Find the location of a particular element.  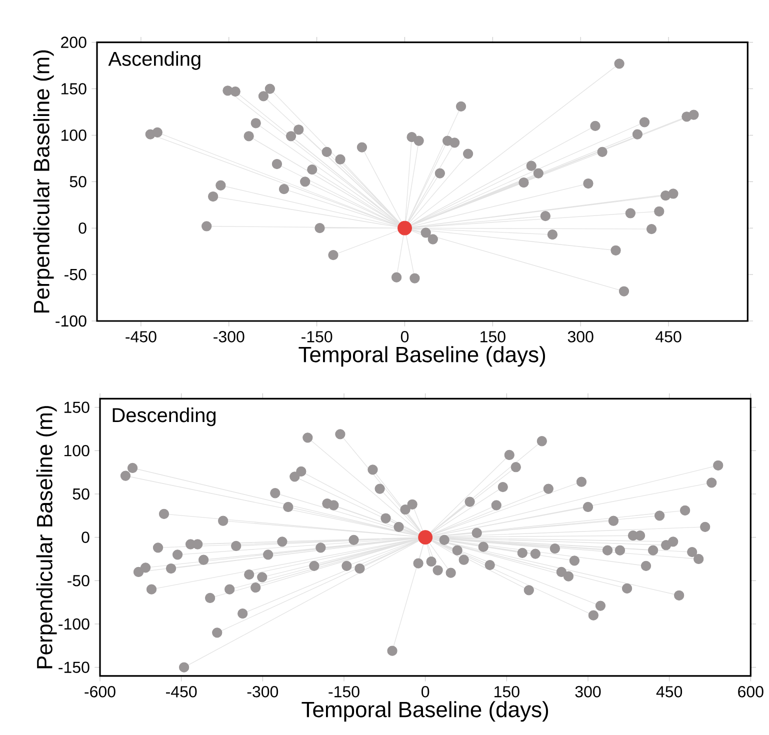

x-tick-label: 600 is located at coordinates (751, 692).